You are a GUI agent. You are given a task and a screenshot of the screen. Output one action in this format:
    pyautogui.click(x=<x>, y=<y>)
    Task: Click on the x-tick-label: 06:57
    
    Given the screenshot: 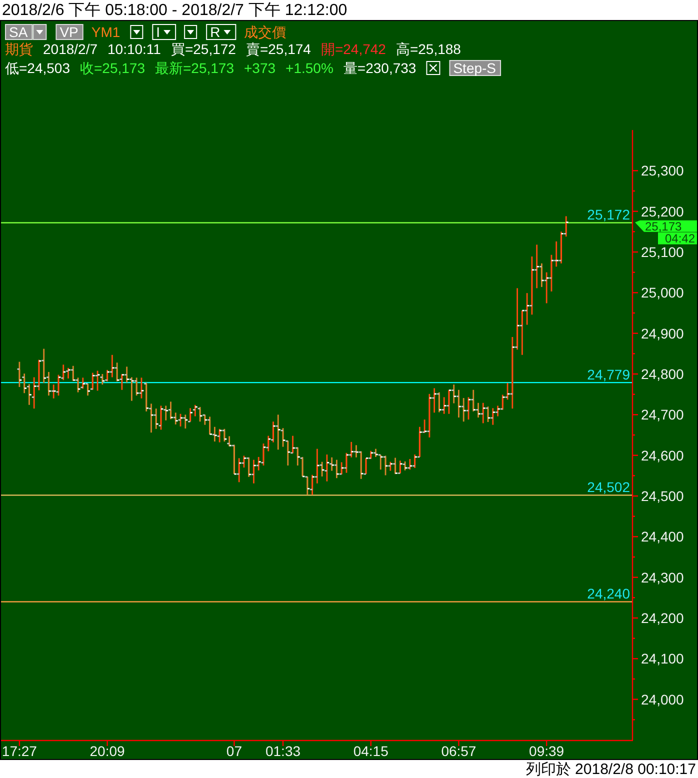 What is the action you would take?
    pyautogui.click(x=458, y=751)
    